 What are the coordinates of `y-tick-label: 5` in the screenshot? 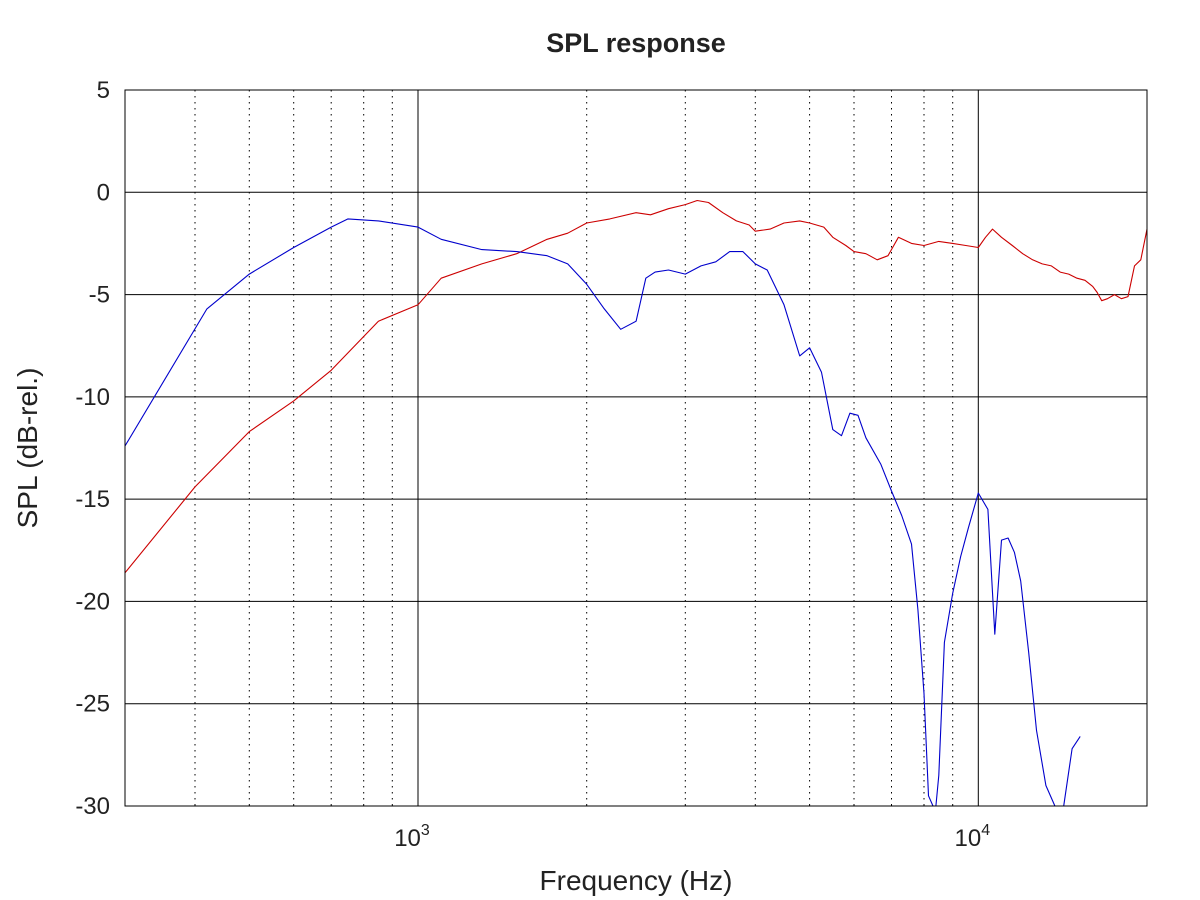 It's located at (103, 90).